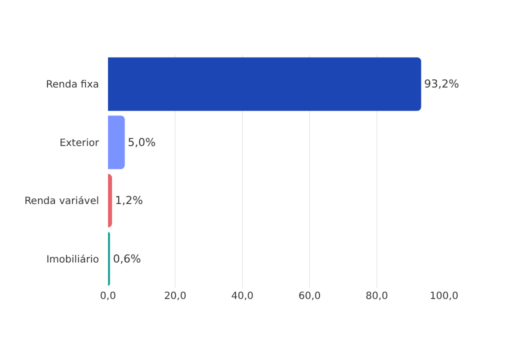  What do you see at coordinates (129, 201) in the screenshot?
I see `data-label: 1,2%` at bounding box center [129, 201].